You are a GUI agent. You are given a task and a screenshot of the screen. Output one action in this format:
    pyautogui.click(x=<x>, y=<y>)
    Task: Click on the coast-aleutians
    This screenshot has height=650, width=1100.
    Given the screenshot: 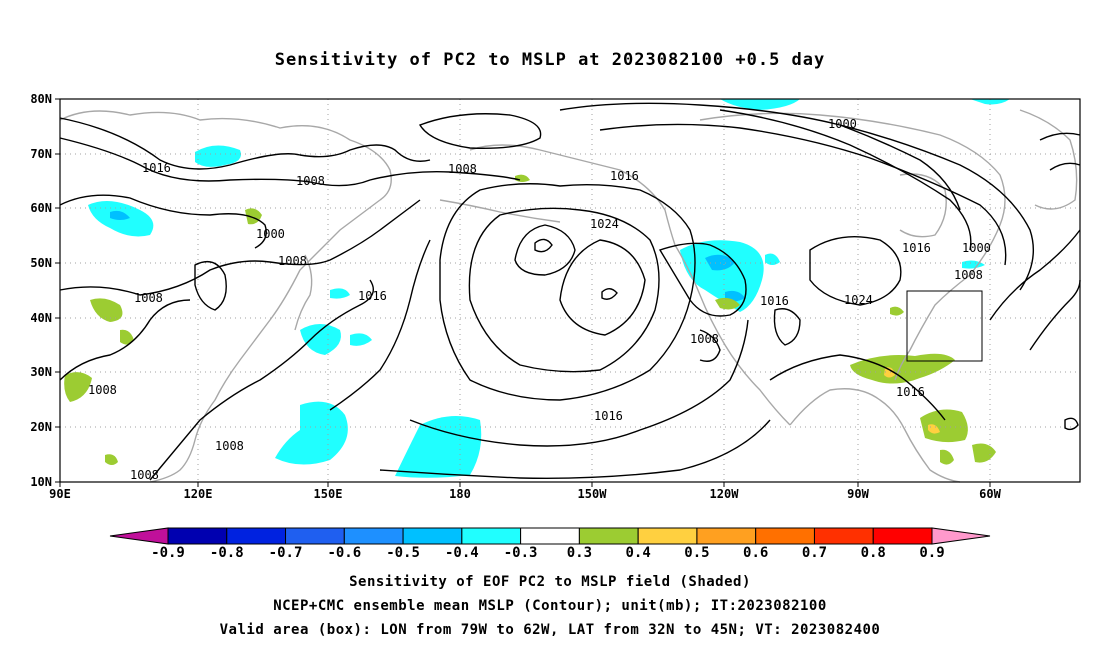 What is the action you would take?
    pyautogui.click(x=500, y=211)
    